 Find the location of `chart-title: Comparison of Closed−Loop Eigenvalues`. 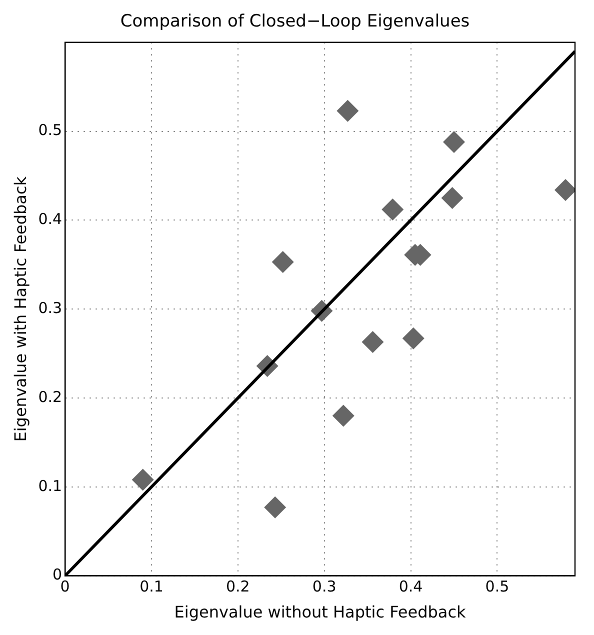

chart-title: Comparison of Closed−Loop Eigenvalues is located at coordinates (295, 22).